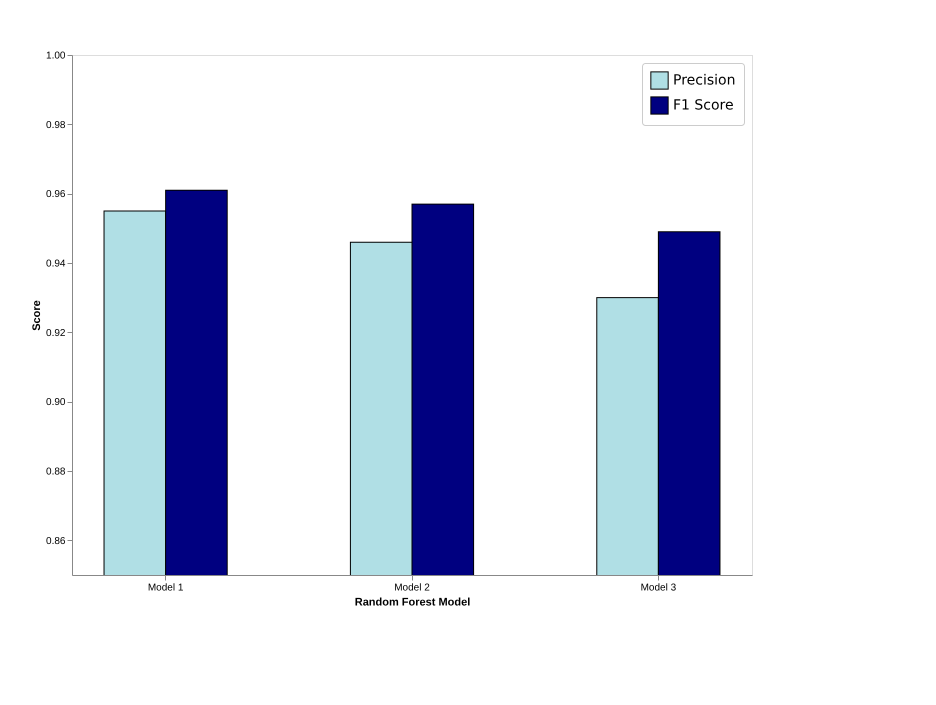 This screenshot has width=936, height=705. Describe the element at coordinates (166, 588) in the screenshot. I see `x-tick-label: Model 1` at that location.